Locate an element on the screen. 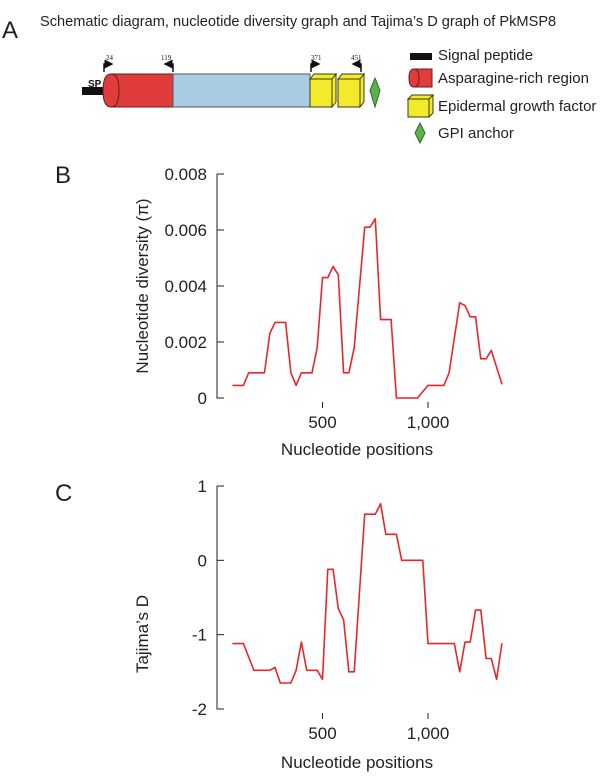 The width and height of the screenshot is (616, 782). marker-371-label: 371 is located at coordinates (316, 58).